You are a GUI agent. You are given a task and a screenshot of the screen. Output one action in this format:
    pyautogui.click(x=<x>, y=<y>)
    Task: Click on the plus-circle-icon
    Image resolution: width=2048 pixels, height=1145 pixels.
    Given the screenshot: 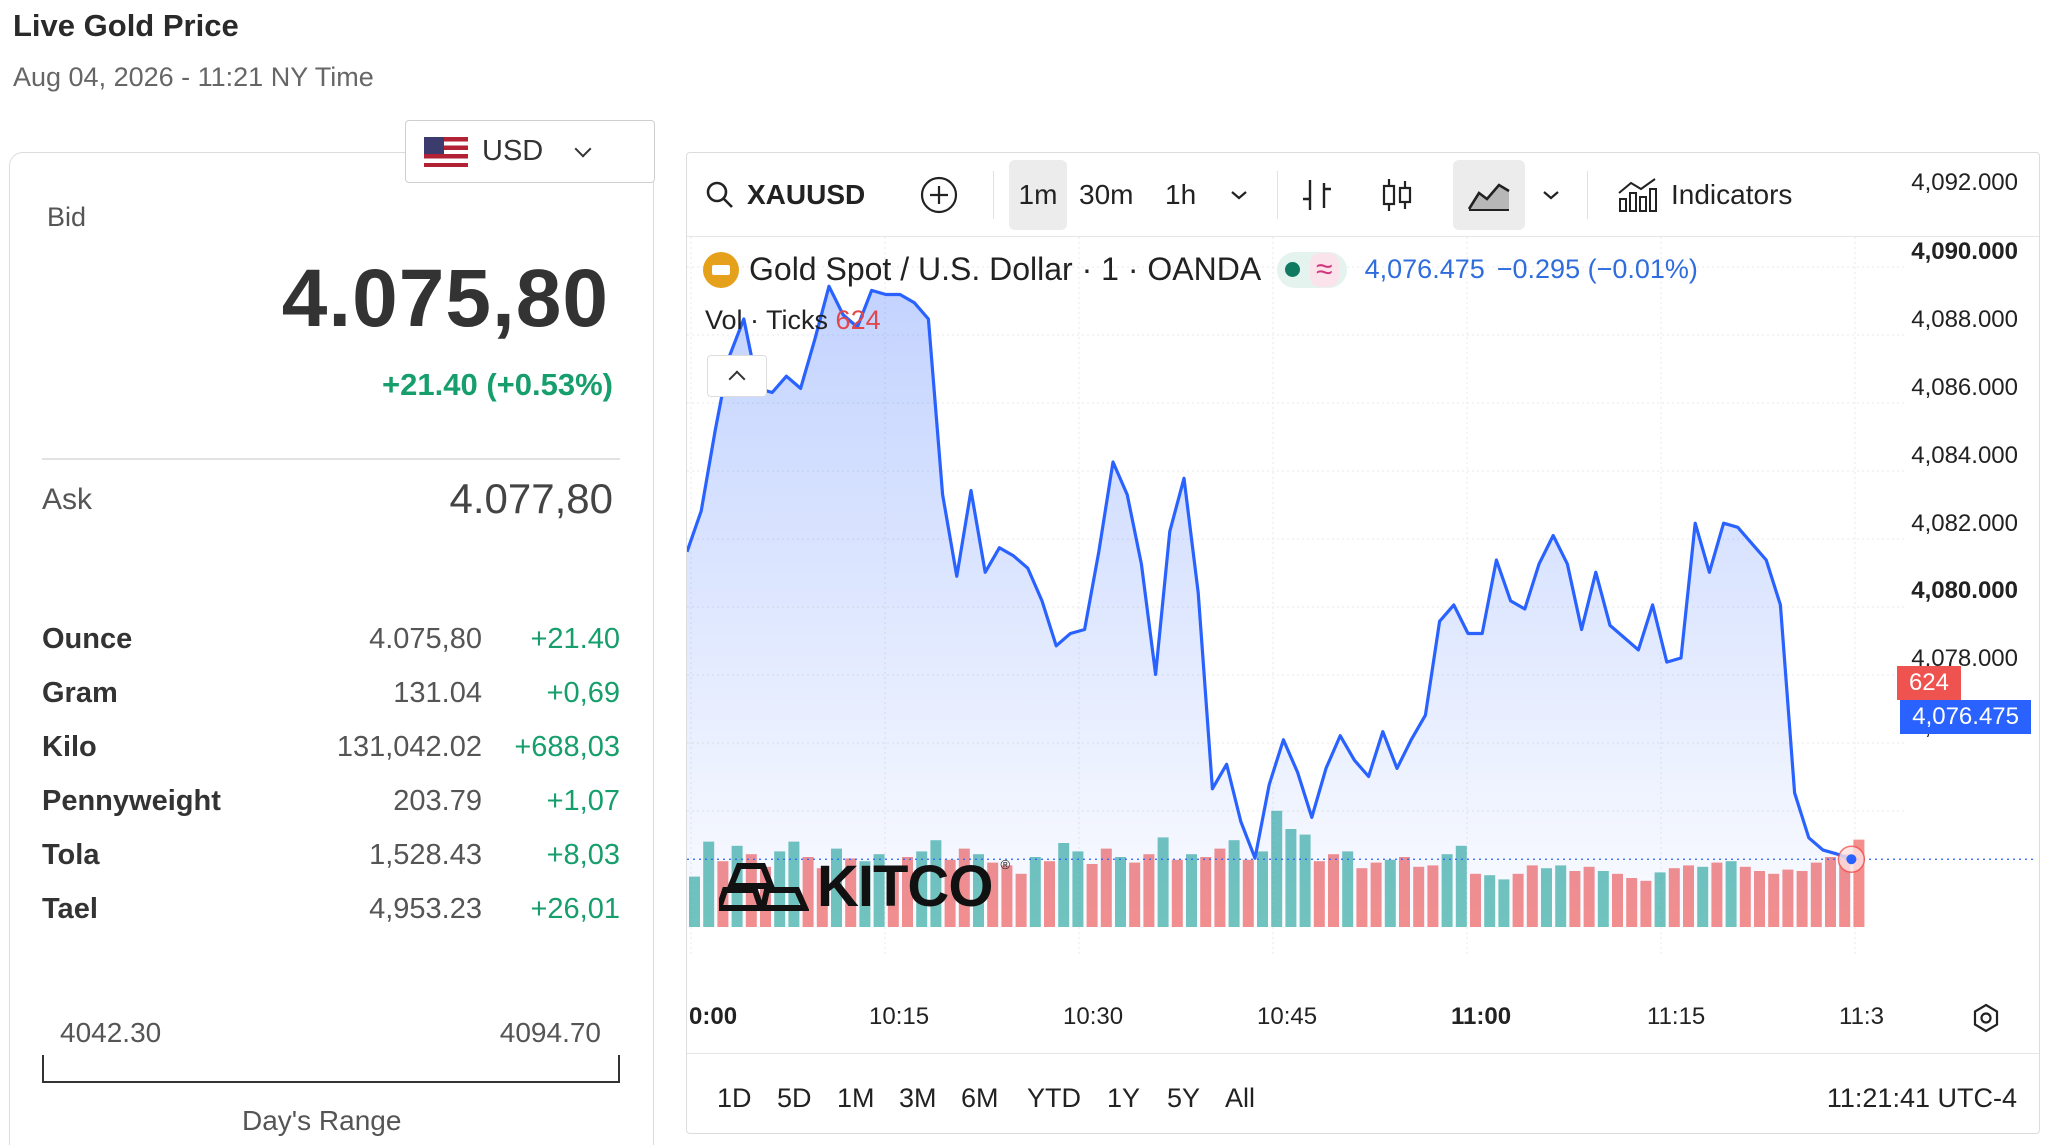 What is the action you would take?
    pyautogui.click(x=939, y=195)
    